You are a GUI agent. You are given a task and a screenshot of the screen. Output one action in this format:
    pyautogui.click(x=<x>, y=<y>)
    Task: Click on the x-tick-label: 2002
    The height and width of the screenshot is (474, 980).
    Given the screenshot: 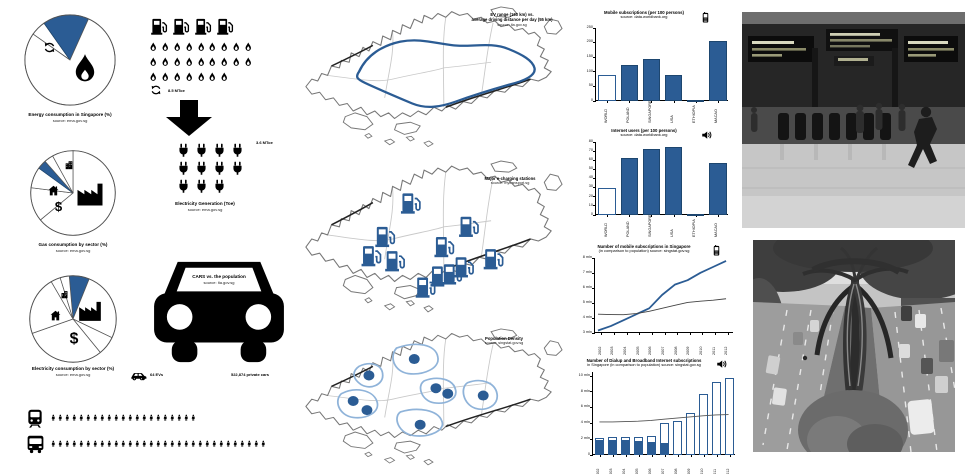 What is the action you would take?
    pyautogui.click(x=599, y=350)
    